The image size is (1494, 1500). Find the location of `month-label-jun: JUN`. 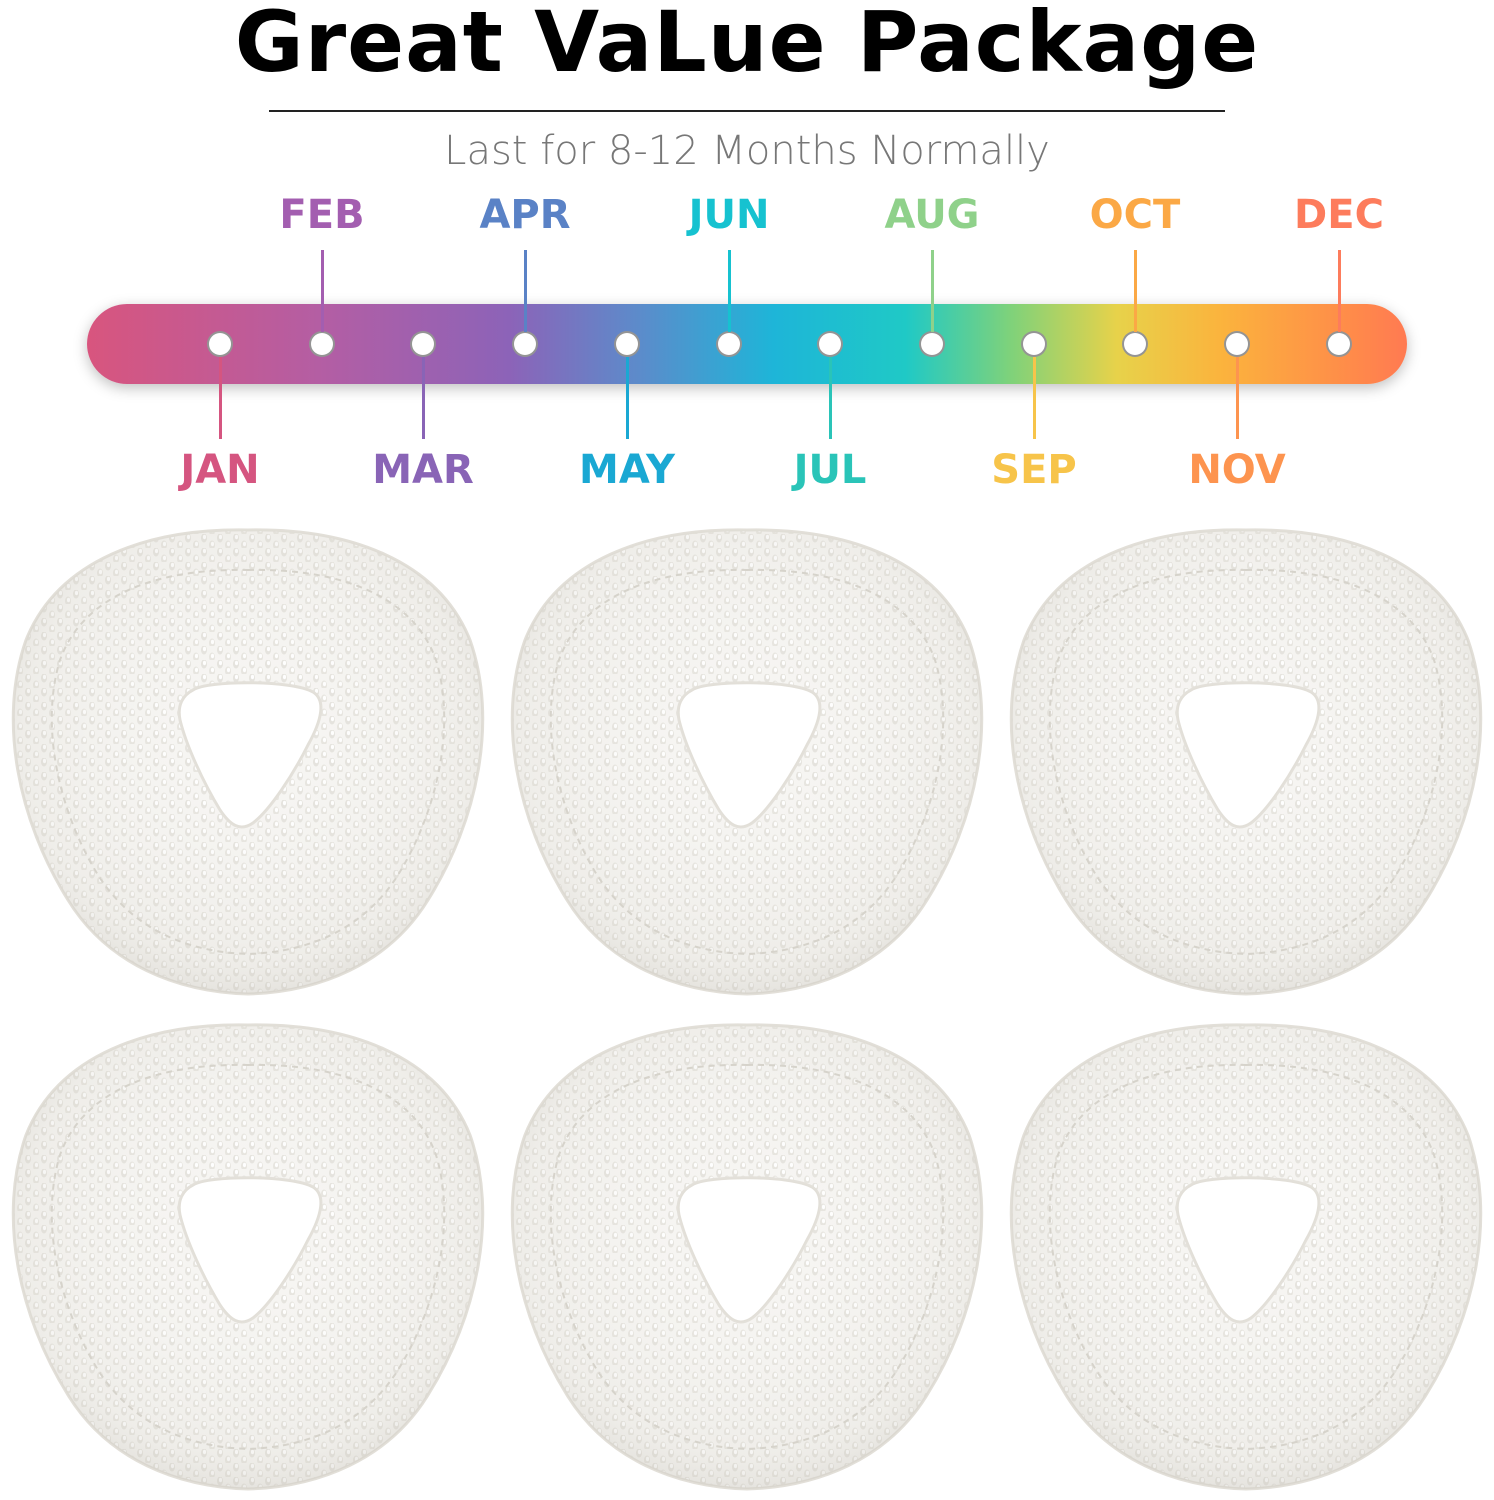

month-label-jun: JUN is located at coordinates (729, 215).